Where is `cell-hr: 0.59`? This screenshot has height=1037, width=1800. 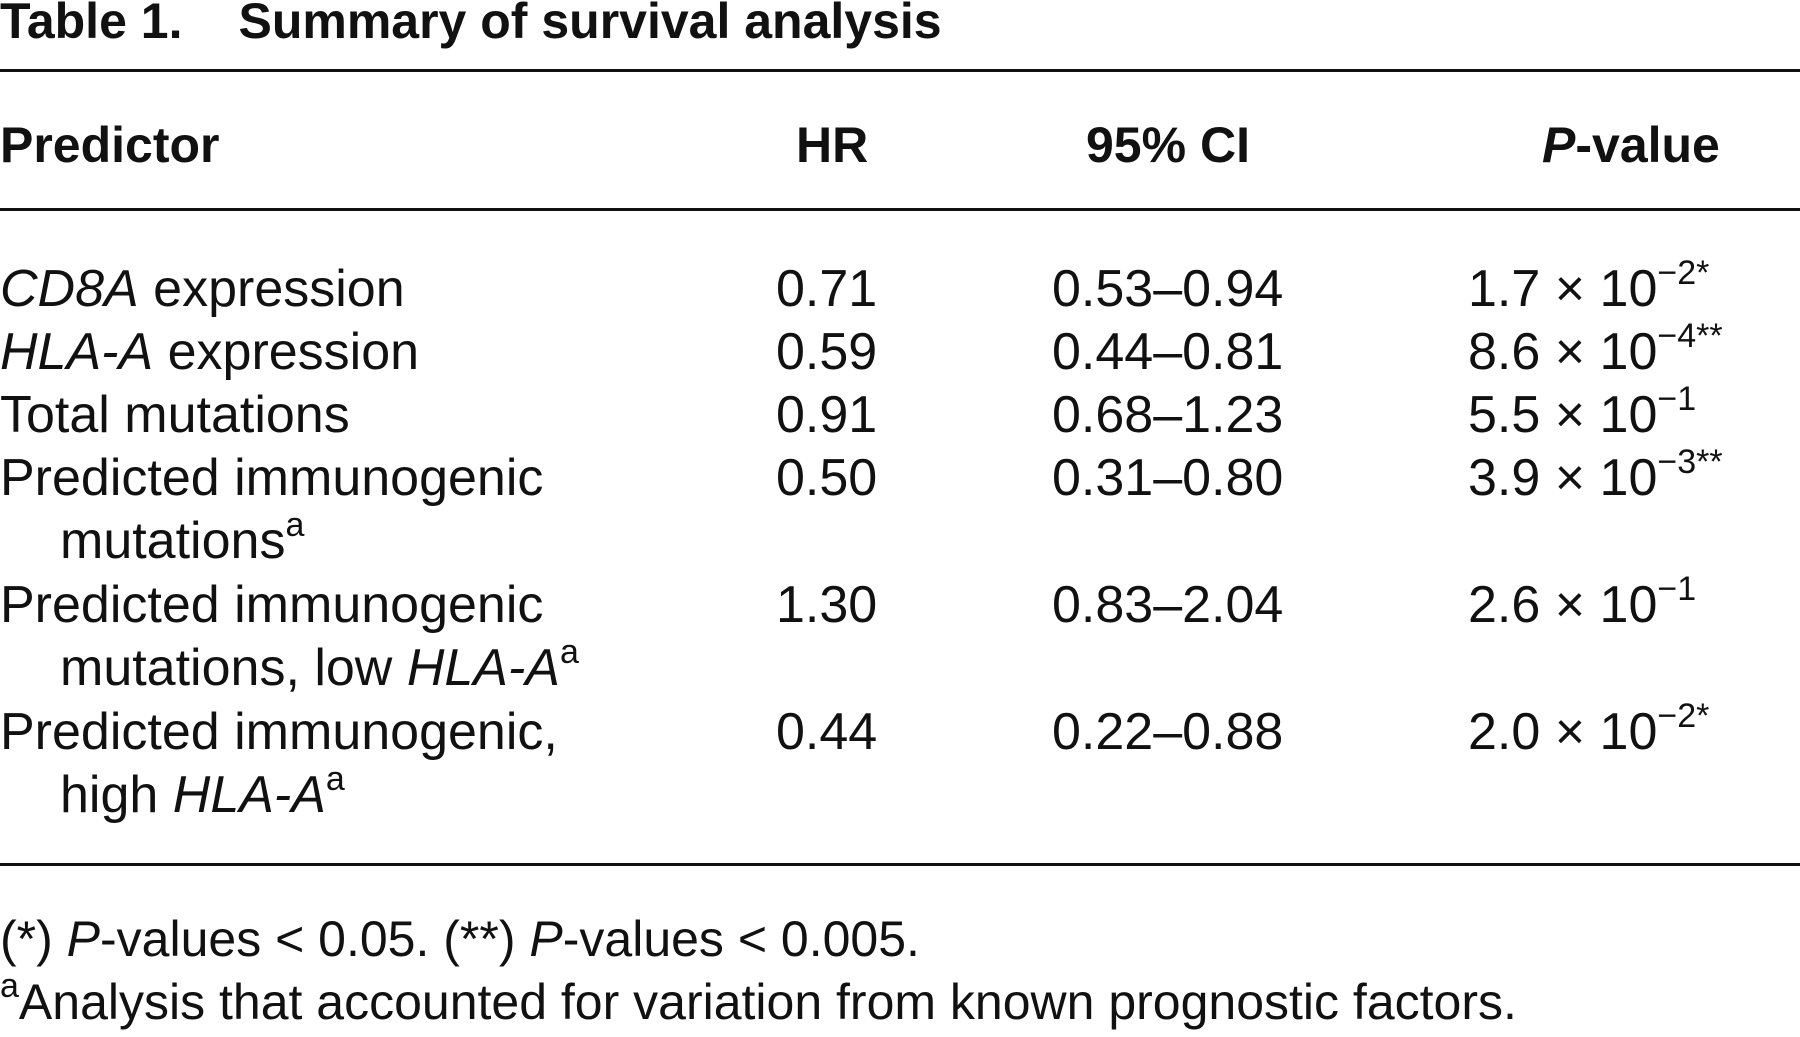 cell-hr: 0.59 is located at coordinates (827, 352).